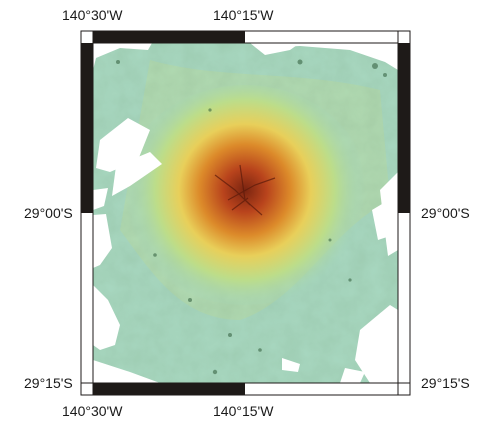 The width and height of the screenshot is (484, 423). What do you see at coordinates (404, 128) in the screenshot?
I see `frame-right-dark-segment` at bounding box center [404, 128].